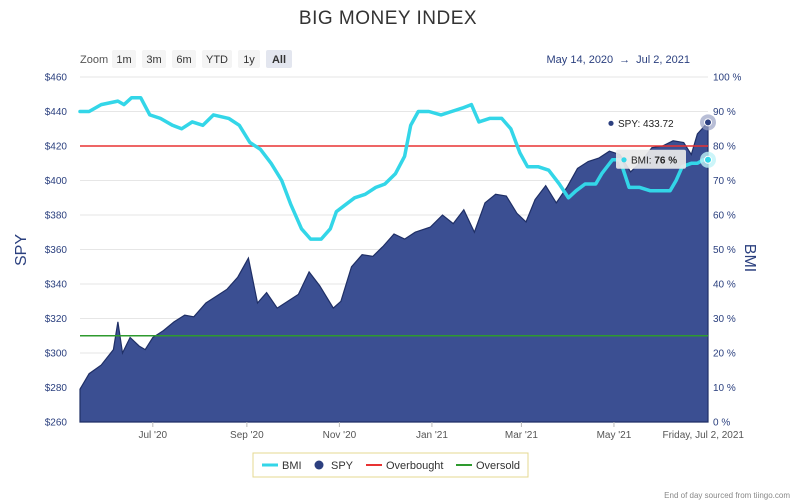 The height and width of the screenshot is (504, 800). Describe the element at coordinates (319, 465) in the screenshot. I see `legend-swatch` at that location.